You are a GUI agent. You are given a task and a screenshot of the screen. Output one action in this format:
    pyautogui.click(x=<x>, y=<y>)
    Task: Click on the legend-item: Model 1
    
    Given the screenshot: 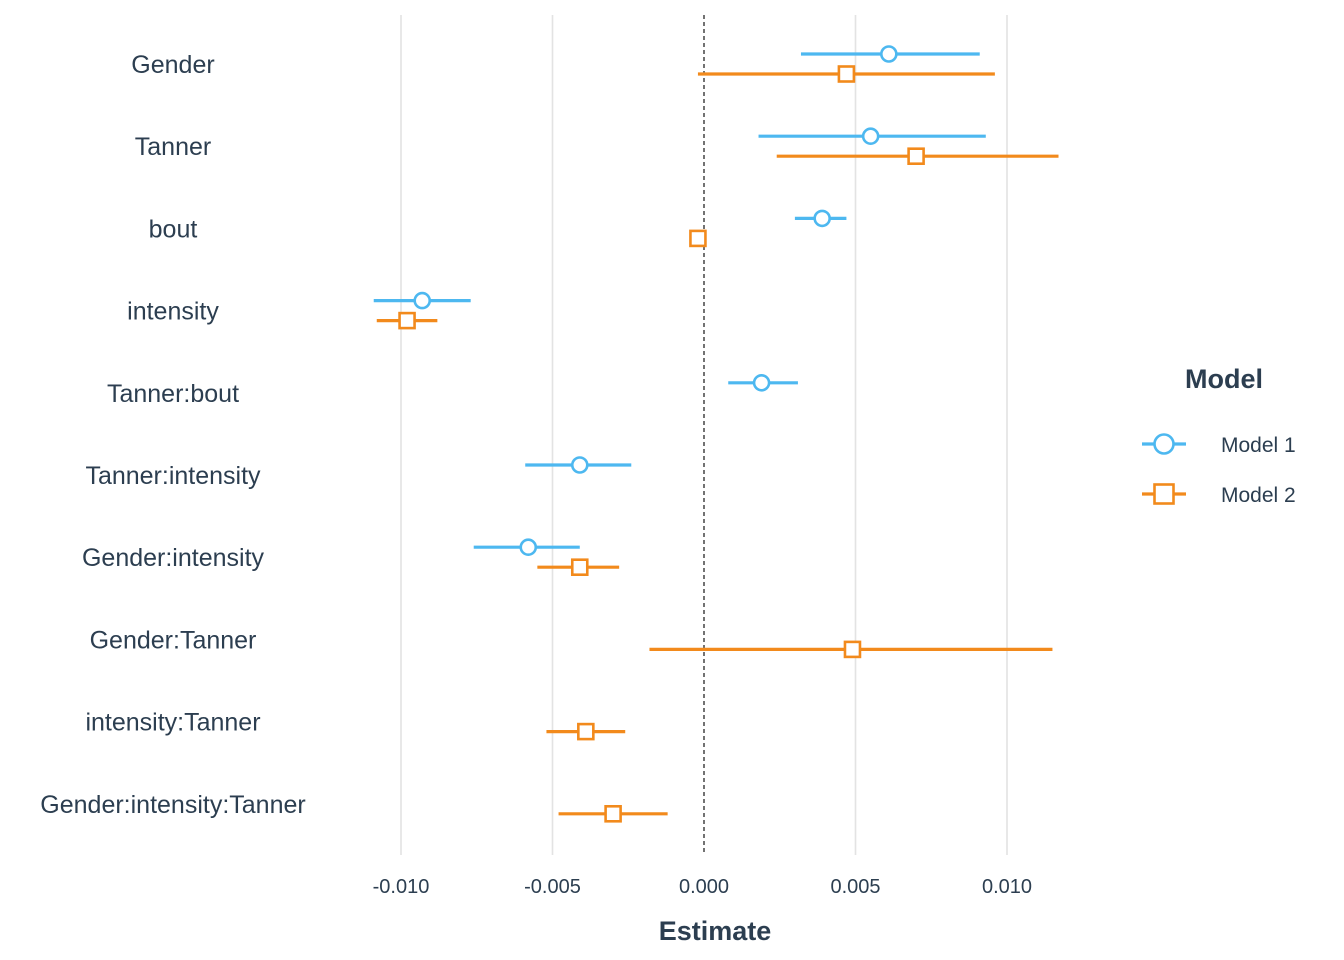 What is the action you would take?
    pyautogui.click(x=1219, y=445)
    